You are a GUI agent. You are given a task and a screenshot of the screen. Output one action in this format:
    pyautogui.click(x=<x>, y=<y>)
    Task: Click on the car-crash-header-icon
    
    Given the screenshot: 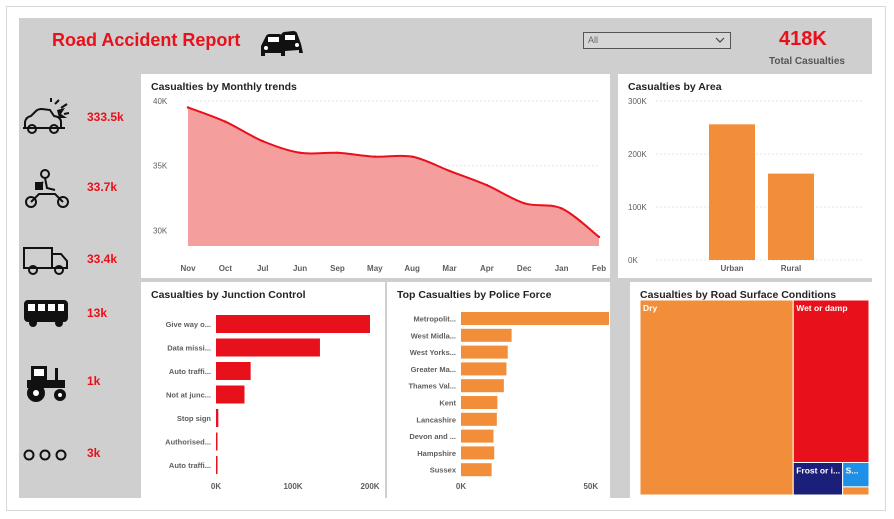 What is the action you would take?
    pyautogui.click(x=282, y=43)
    